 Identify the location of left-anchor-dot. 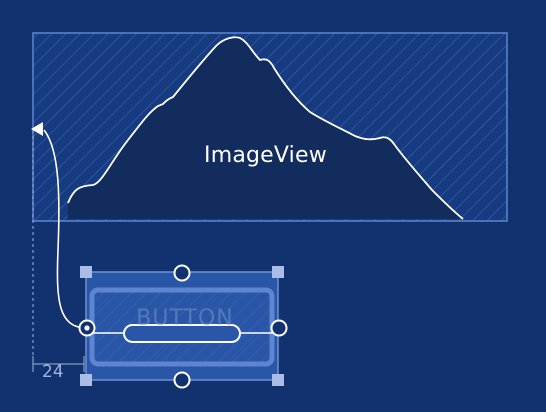
(87, 328).